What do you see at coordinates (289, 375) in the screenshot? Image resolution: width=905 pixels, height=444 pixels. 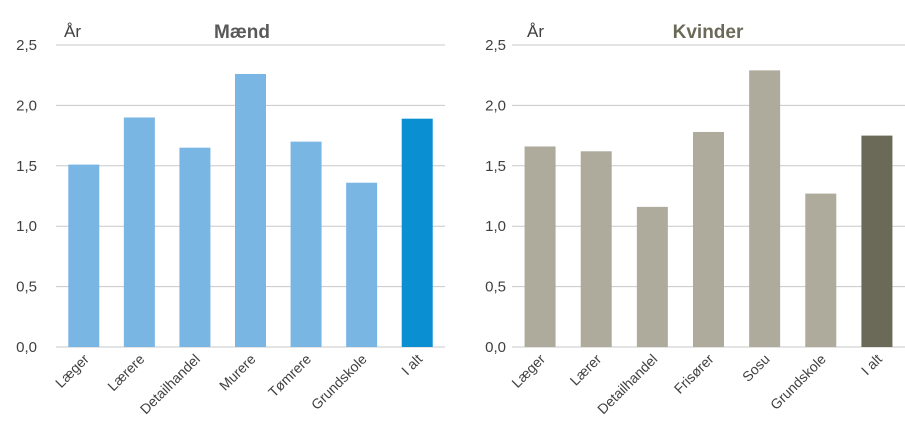 I see `x-category-label: Tømrere` at bounding box center [289, 375].